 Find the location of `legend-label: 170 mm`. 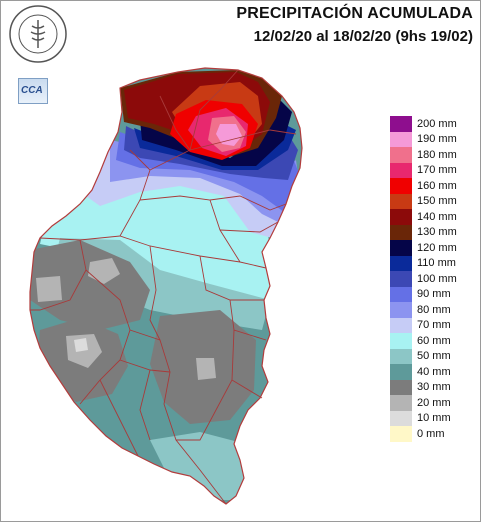

legend-label: 170 mm is located at coordinates (437, 170).